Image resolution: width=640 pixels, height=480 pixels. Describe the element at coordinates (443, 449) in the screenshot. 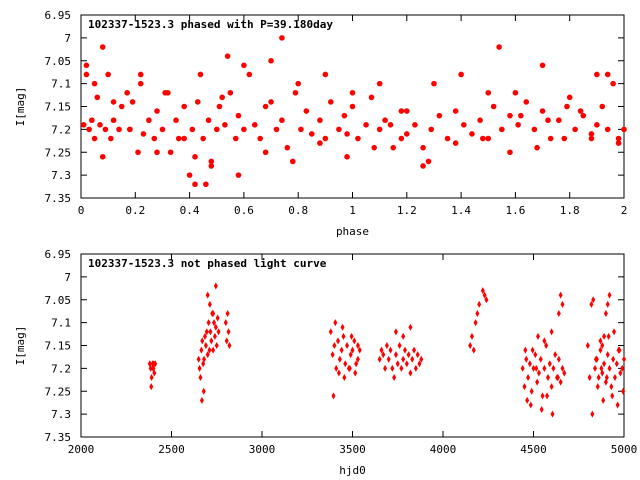

I see `x-tick-label: 4000` at that location.